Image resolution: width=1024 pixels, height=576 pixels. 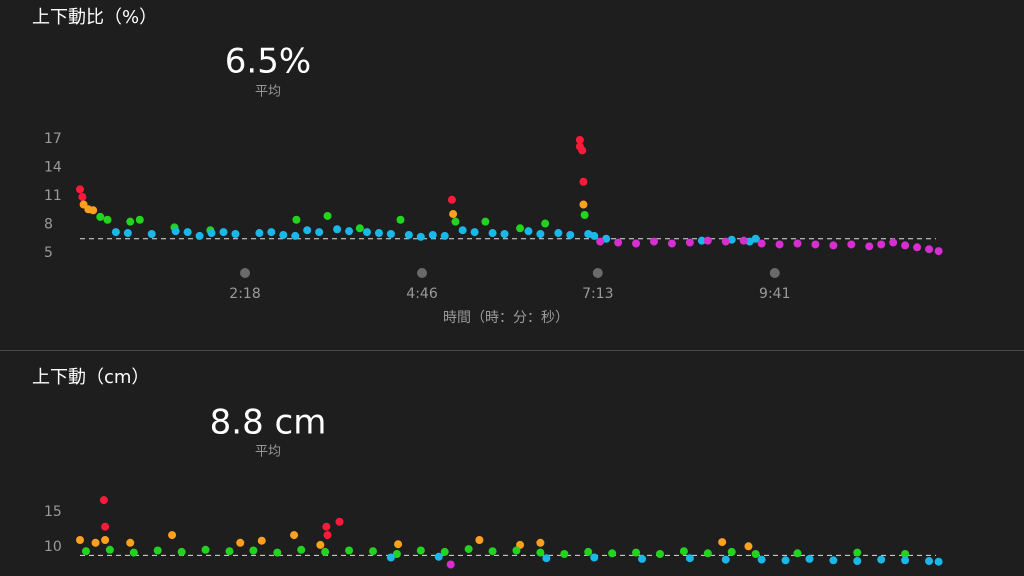 I want to click on x-tick-label: 2:18, so click(x=244, y=294).